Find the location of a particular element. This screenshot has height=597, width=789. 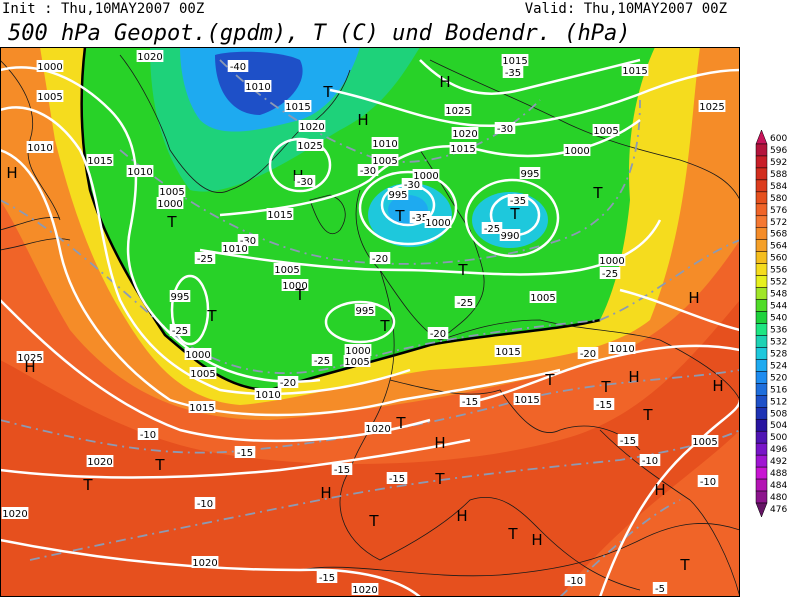

colorbar-label: 544 is located at coordinates (778, 307).